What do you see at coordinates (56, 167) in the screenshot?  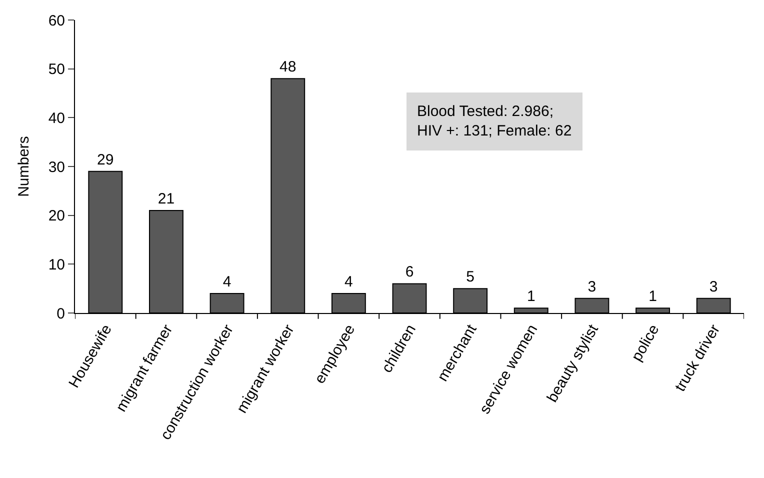 I see `y-tick-label: 30` at bounding box center [56, 167].